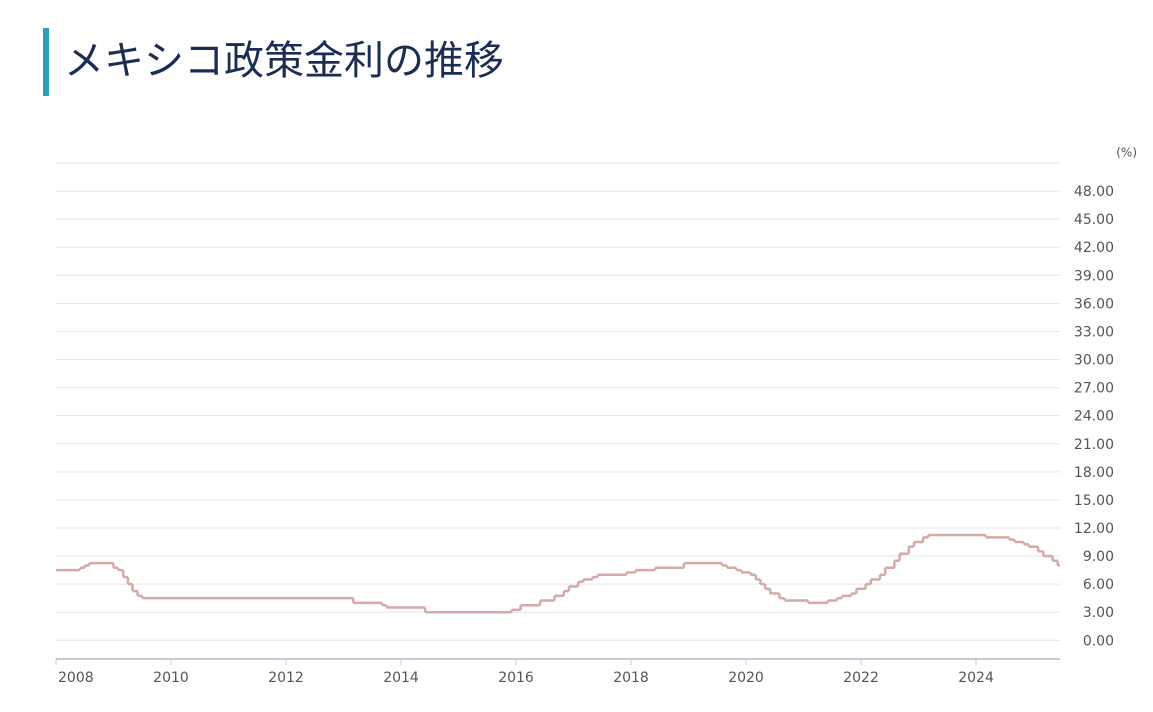 This screenshot has height=712, width=1153. Describe the element at coordinates (1094, 220) in the screenshot. I see `y-tick-label: 45.00` at that location.